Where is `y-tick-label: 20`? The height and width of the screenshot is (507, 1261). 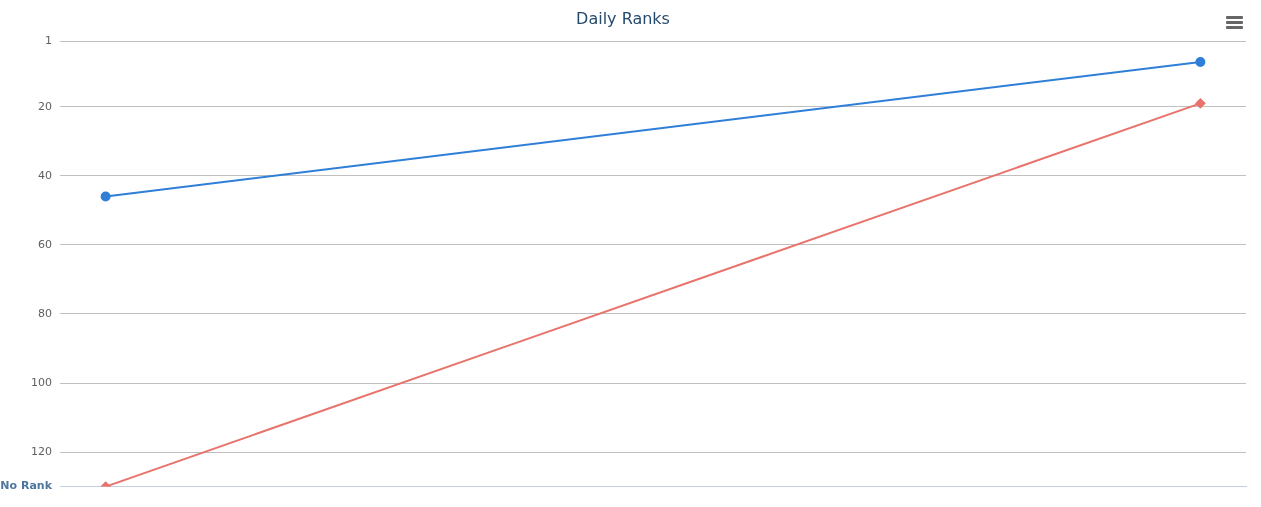 y-tick-label: 20 is located at coordinates (45, 106).